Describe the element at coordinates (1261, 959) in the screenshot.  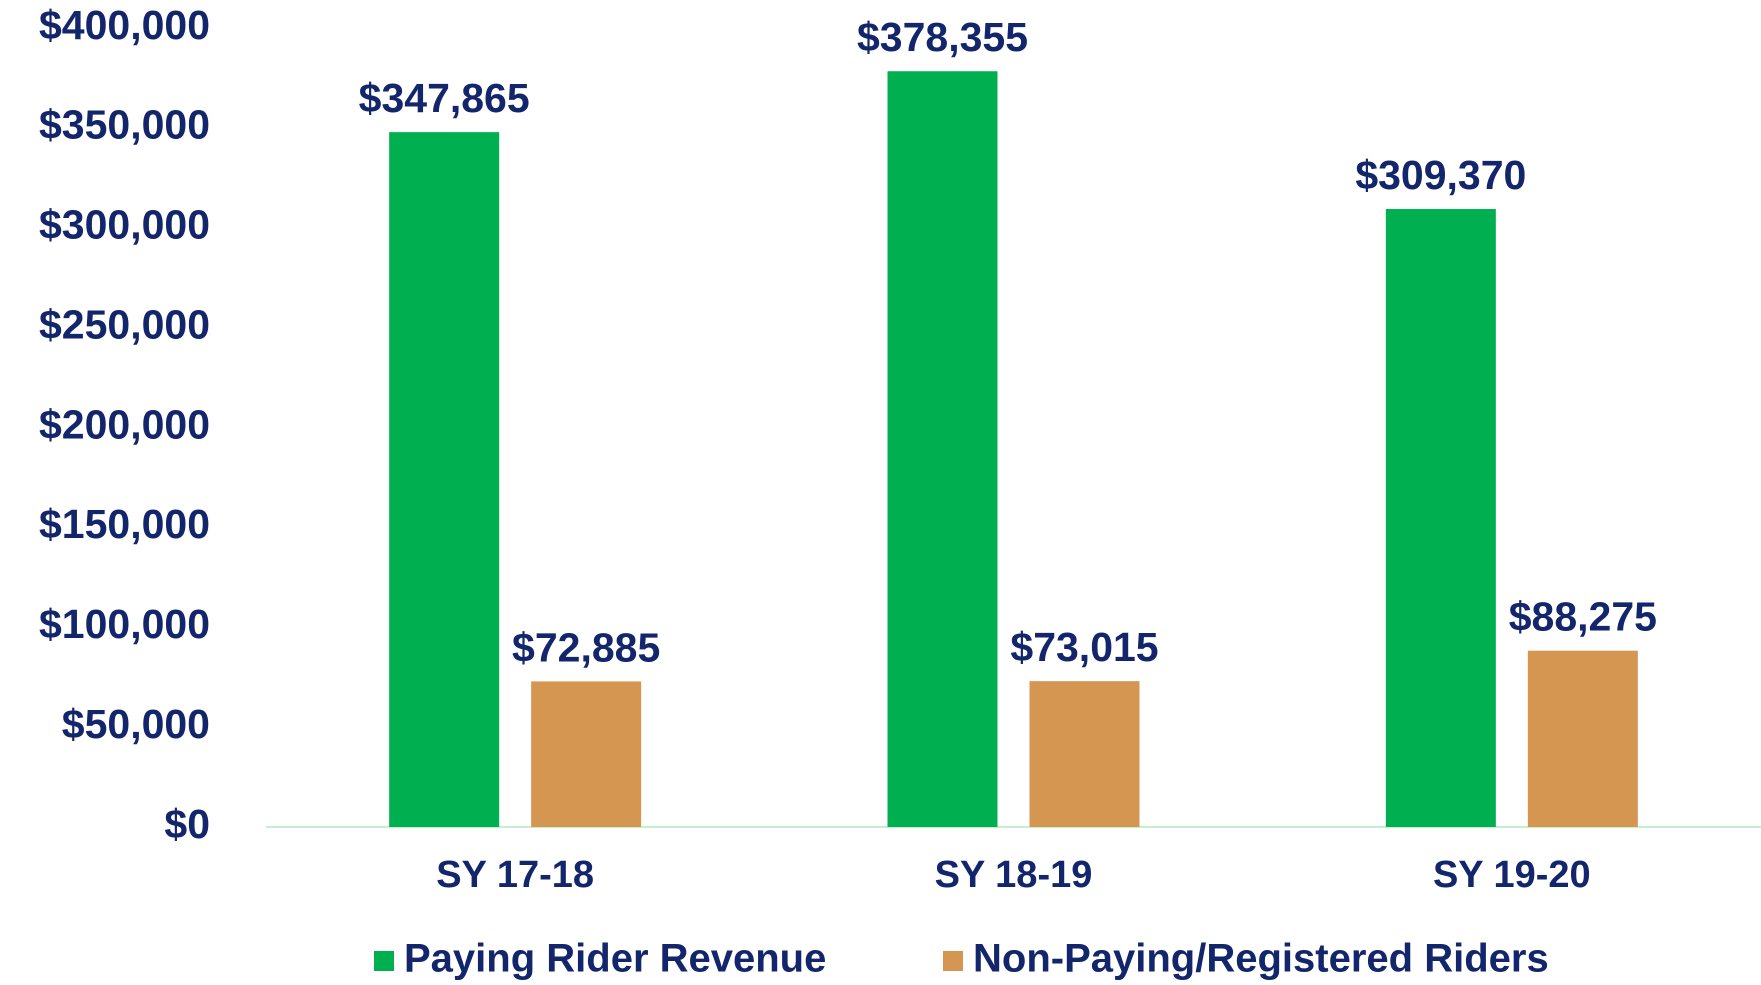
I see `legend-label: Non-Paying/Registered Riders` at that location.